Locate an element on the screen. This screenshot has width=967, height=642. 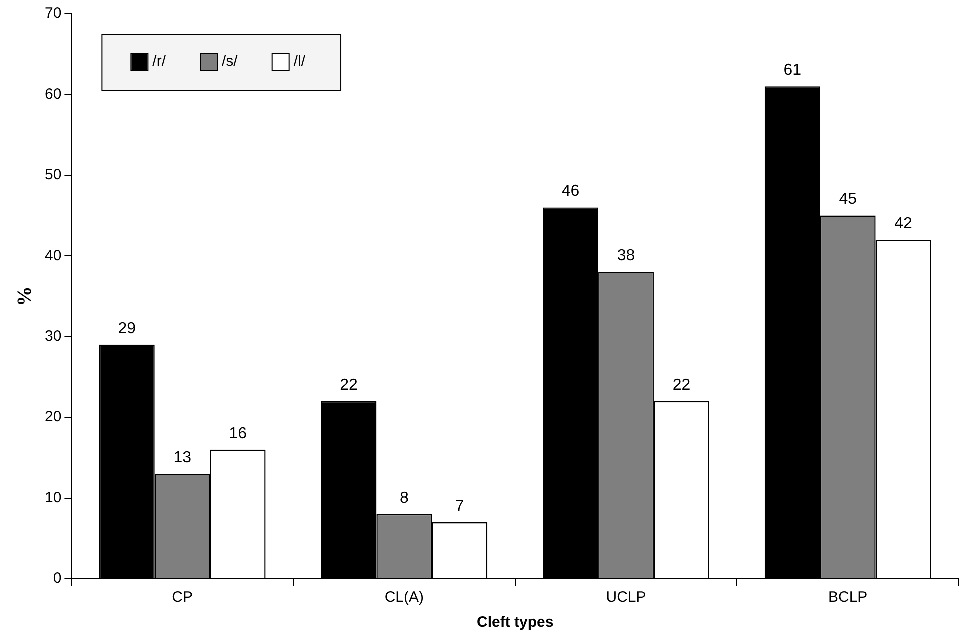
x-tick-label: CP is located at coordinates (183, 597).